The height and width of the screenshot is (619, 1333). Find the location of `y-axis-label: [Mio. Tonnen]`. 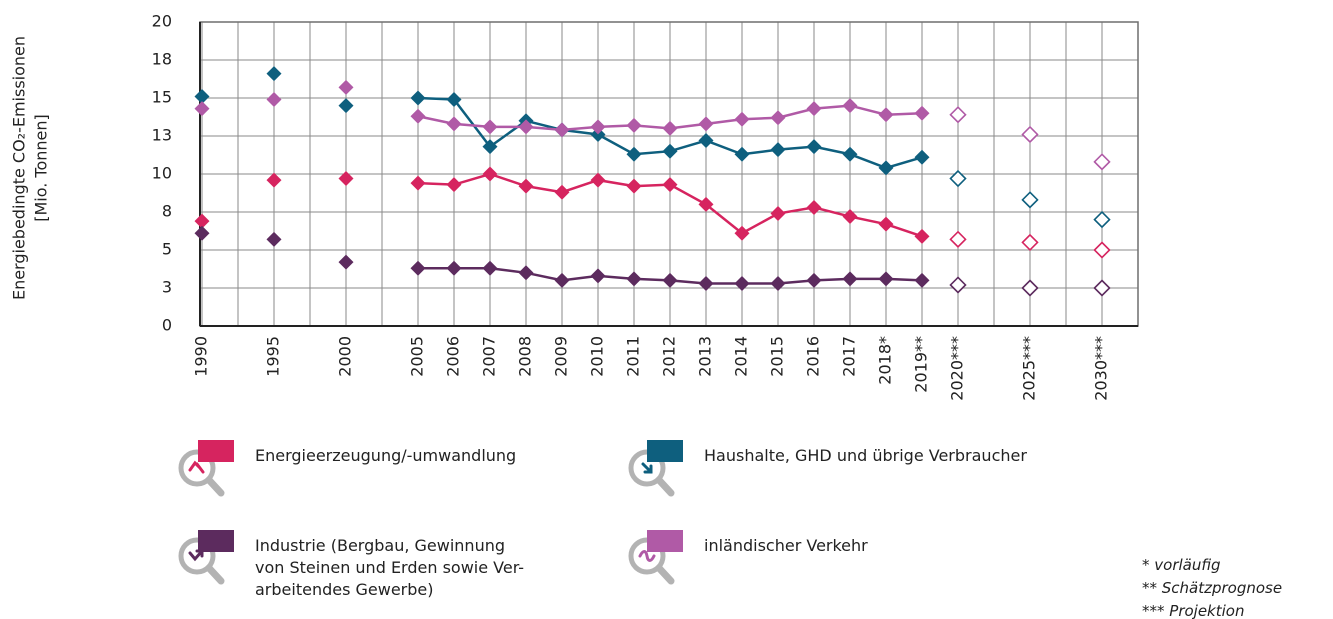

y-axis-label: [Mio. Tonnen] is located at coordinates (41, 168).